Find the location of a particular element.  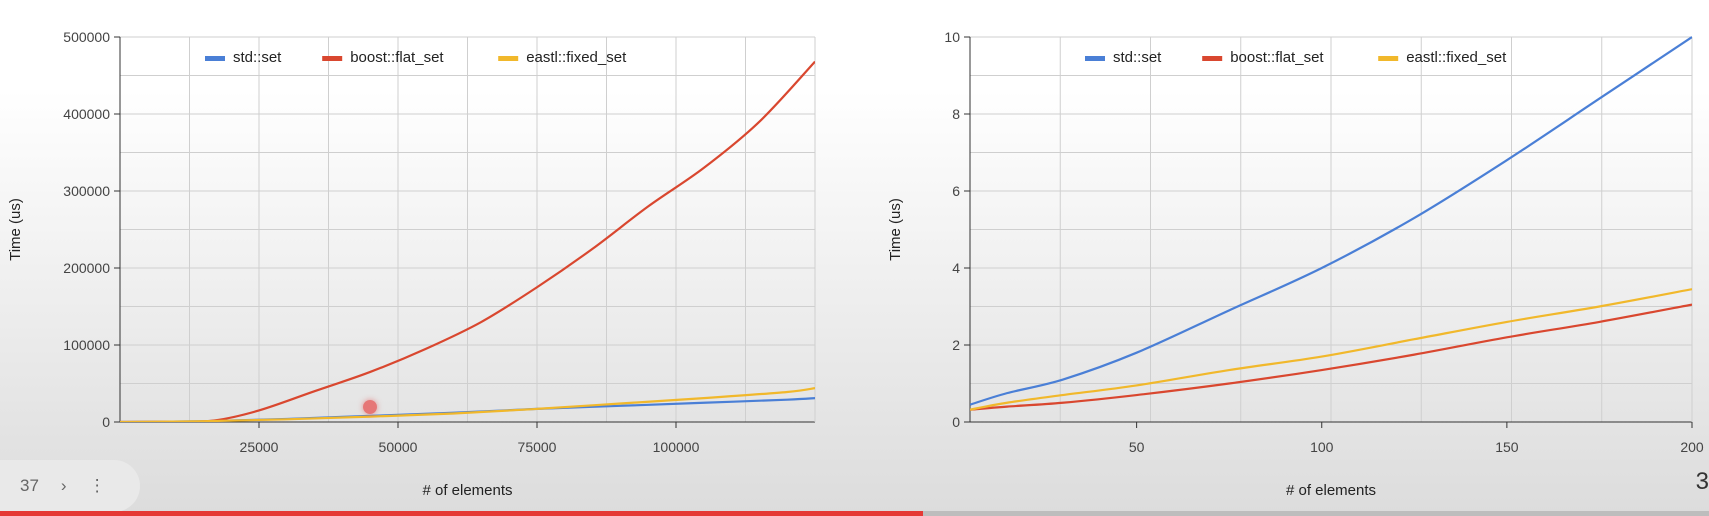

y-tick-label: 300000 is located at coordinates (86, 191).